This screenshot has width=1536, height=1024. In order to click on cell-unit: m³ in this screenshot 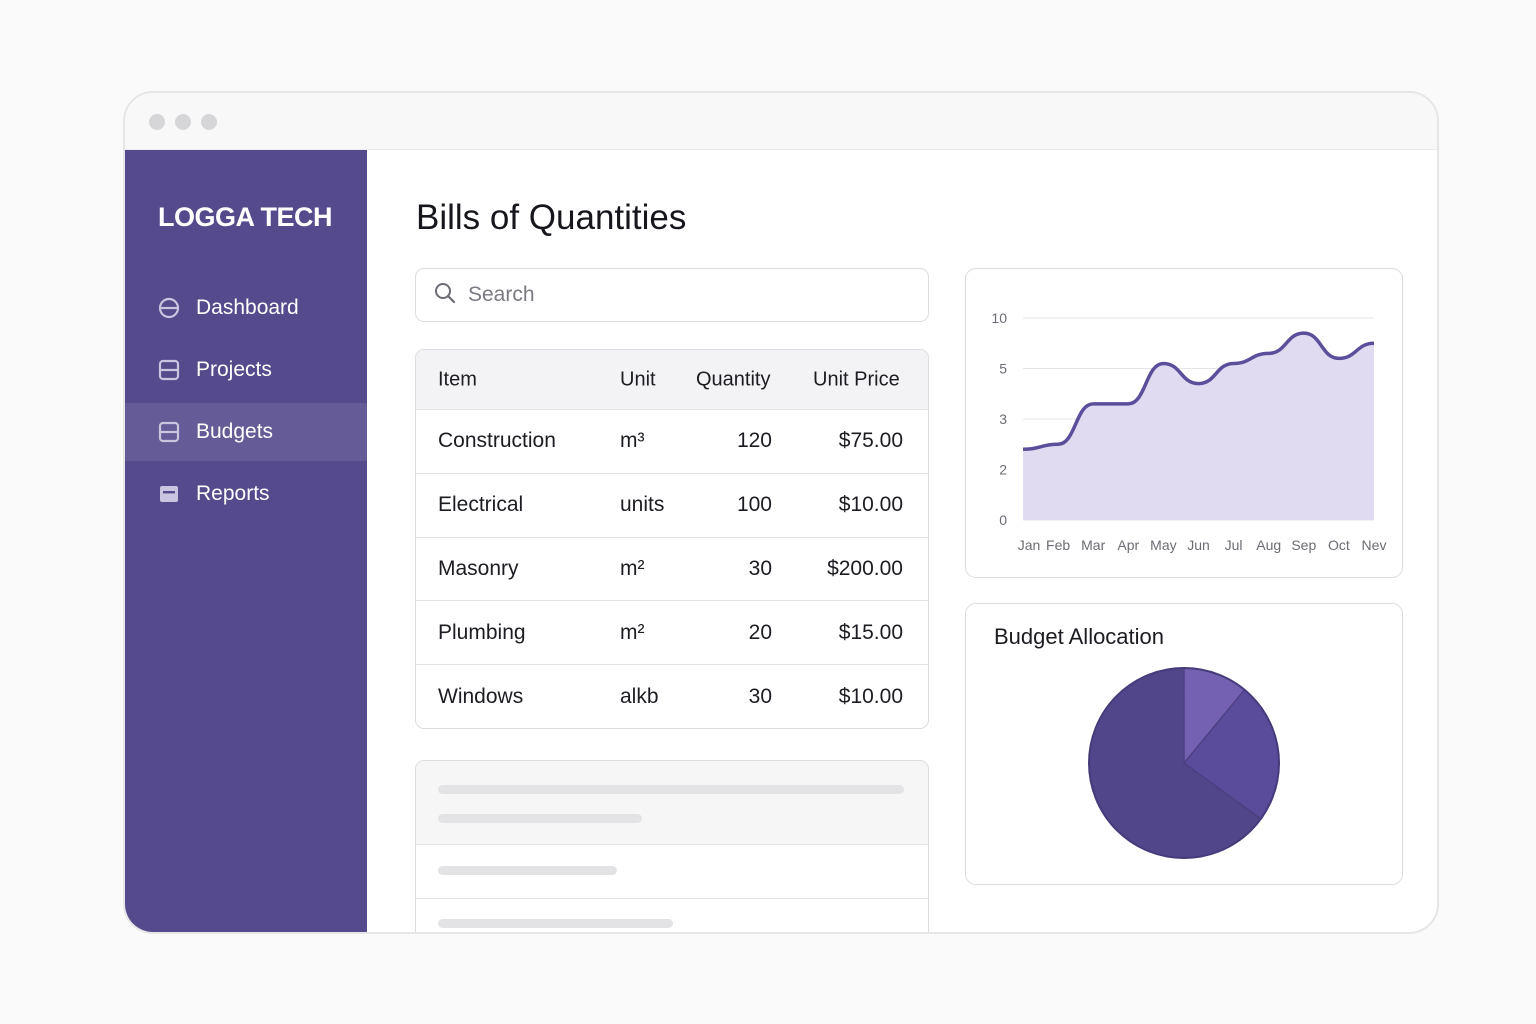, I will do `click(632, 441)`.